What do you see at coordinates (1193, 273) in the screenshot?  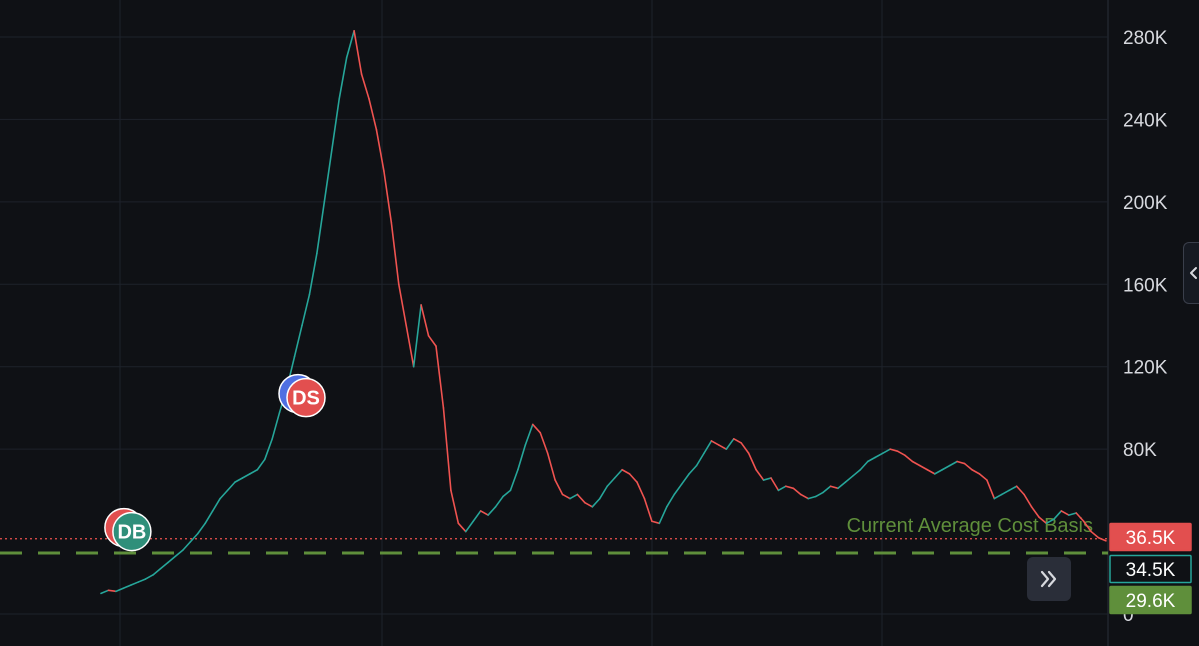 I see `chevron-left-icon` at bounding box center [1193, 273].